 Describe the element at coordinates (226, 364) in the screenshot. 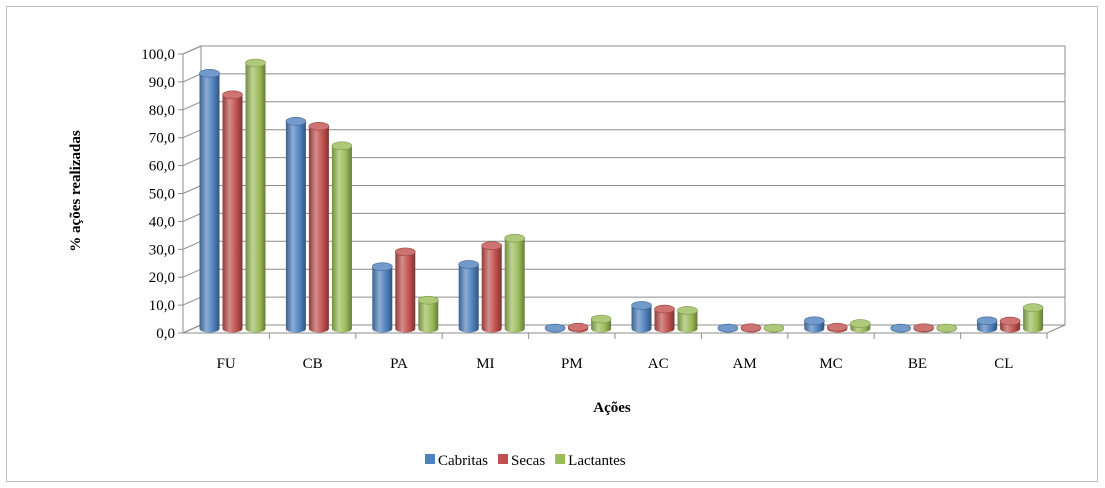

I see `x-category-label: FU` at that location.